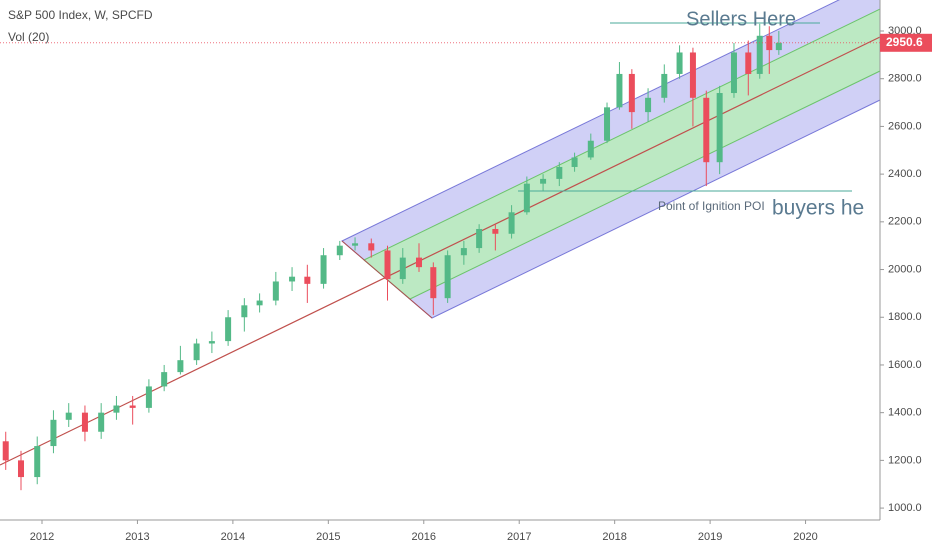 The height and width of the screenshot is (550, 932). What do you see at coordinates (905, 365) in the screenshot?
I see `y-tick-label: 1600.0` at bounding box center [905, 365].